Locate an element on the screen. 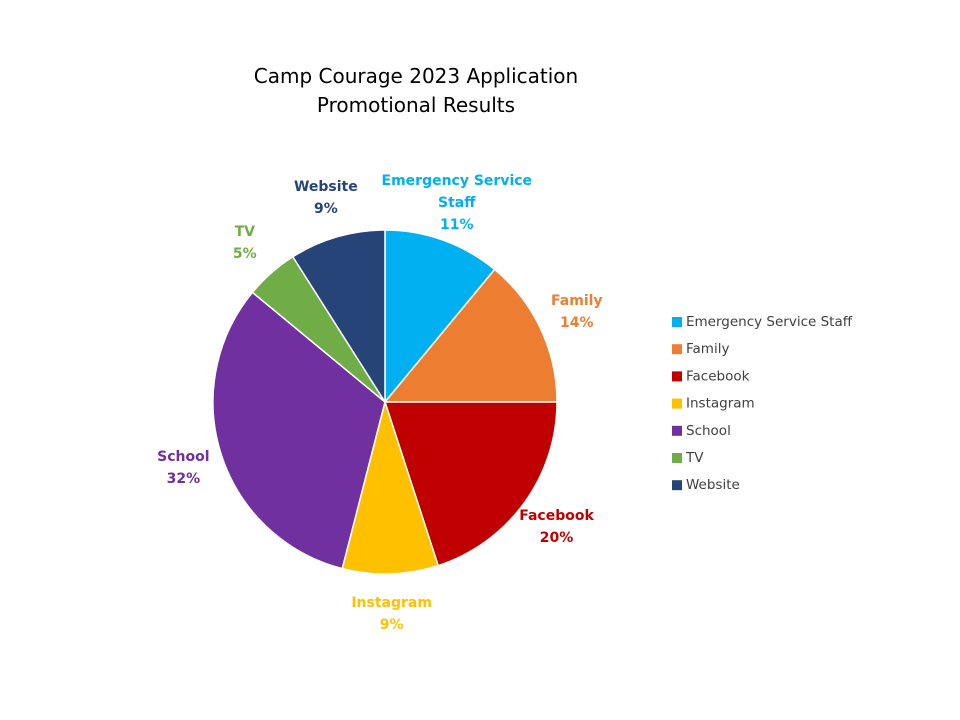 This screenshot has height=720, width=960. legend-label: Facebook is located at coordinates (718, 376).